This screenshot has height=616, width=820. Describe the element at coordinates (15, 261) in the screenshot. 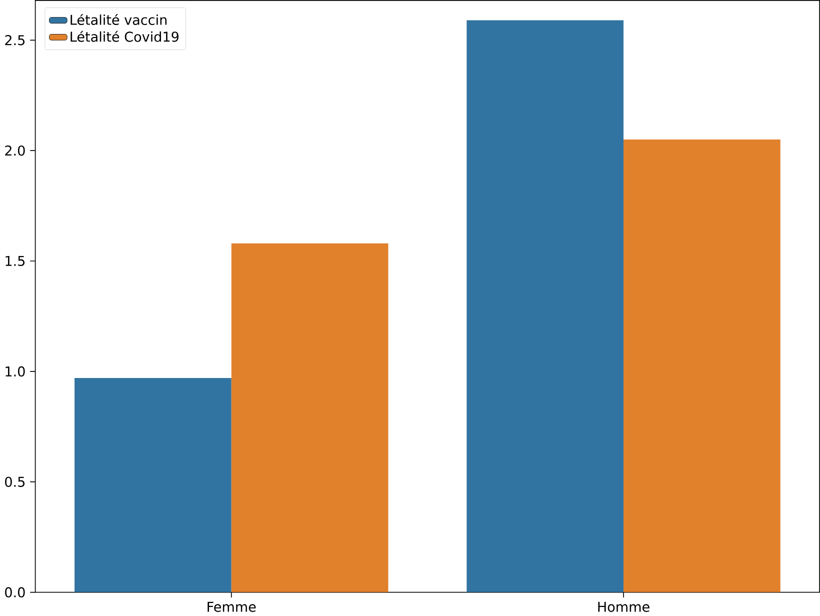

I see `y-tick-label: 1.5` at that location.